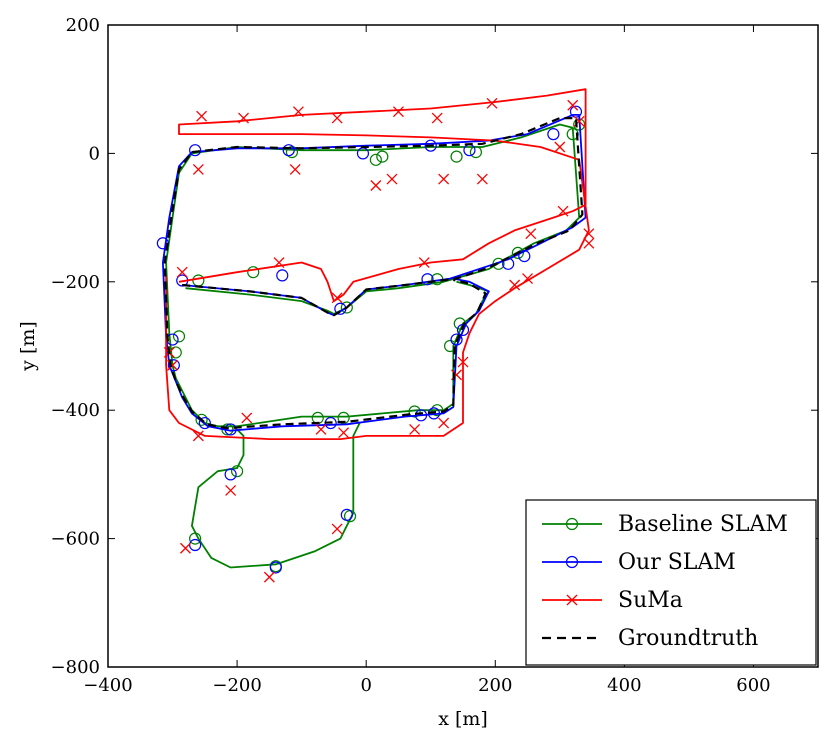  Describe the element at coordinates (83, 25) in the screenshot. I see `y-tick-label: 200` at that location.